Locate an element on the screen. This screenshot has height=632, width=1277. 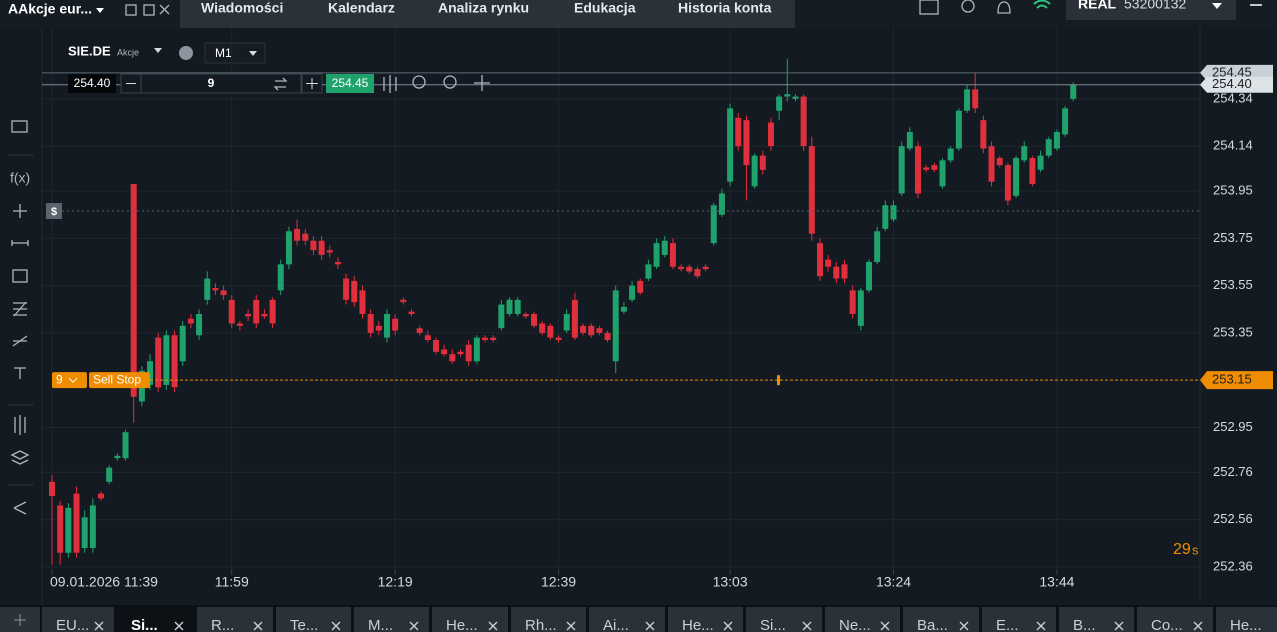
ask-box is located at coordinates (350, 83).